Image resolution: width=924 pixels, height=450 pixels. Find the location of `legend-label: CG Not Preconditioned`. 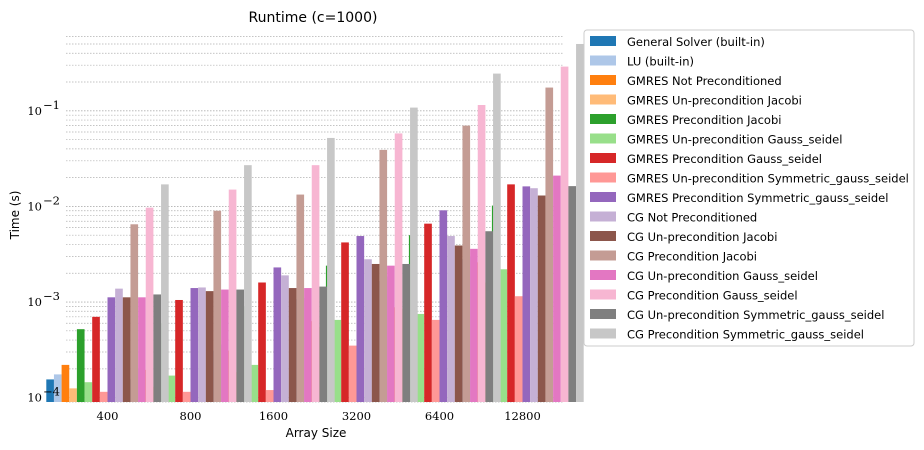

legend-label: CG Not Preconditioned is located at coordinates (692, 218).